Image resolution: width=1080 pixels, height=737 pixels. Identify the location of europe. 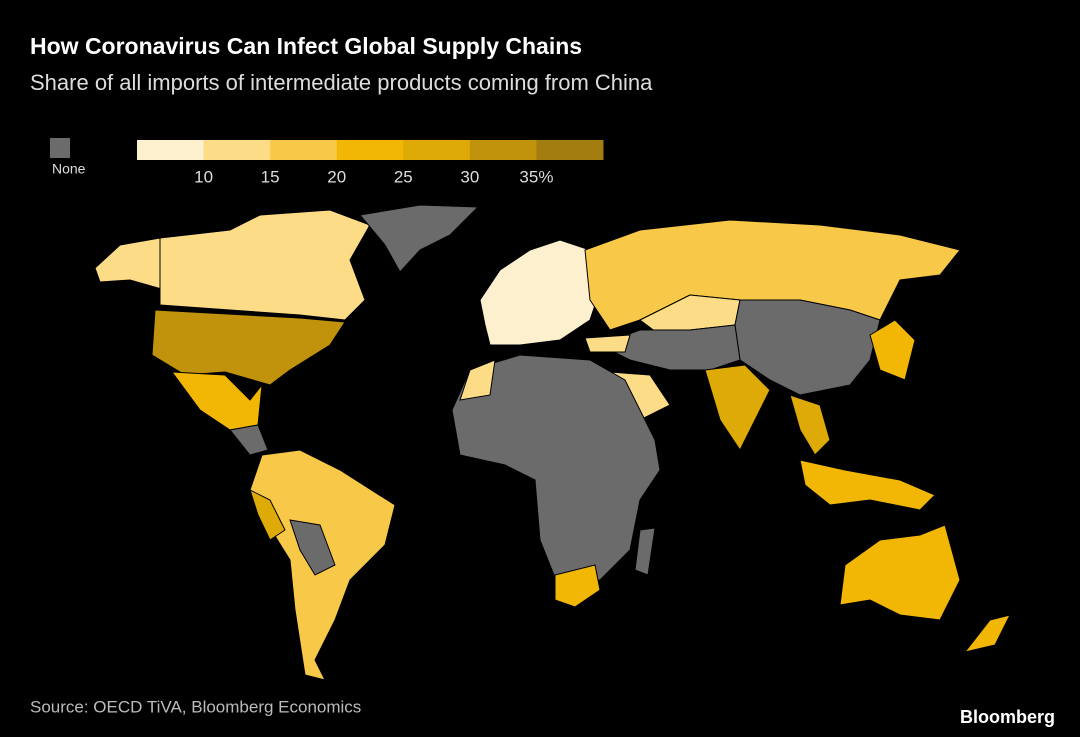
(540, 292).